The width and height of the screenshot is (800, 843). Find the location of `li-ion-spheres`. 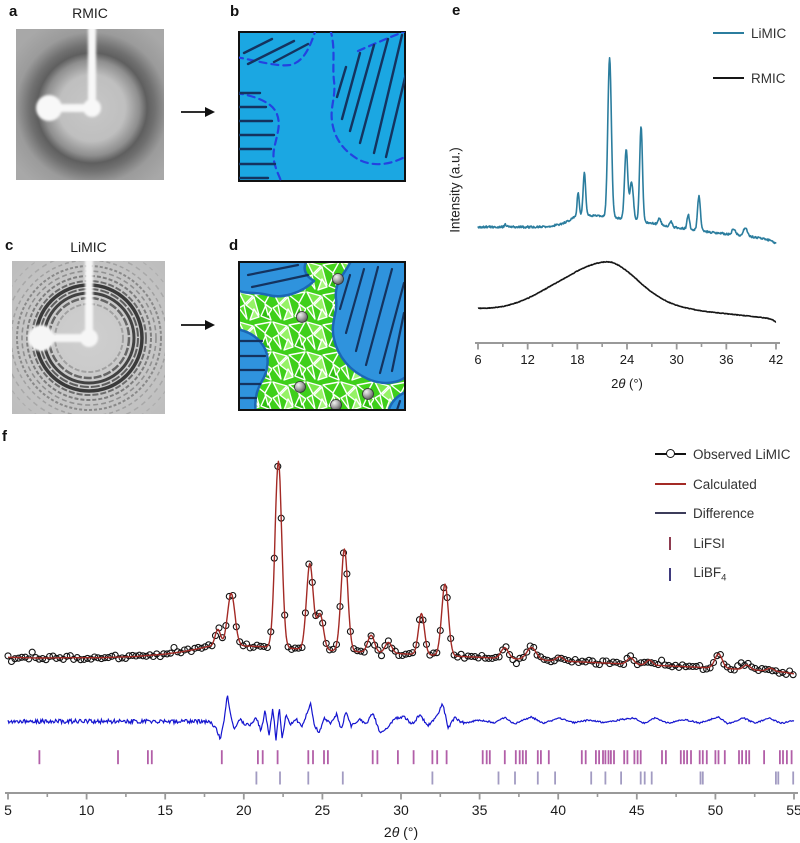

li-ion-spheres is located at coordinates (334, 341).